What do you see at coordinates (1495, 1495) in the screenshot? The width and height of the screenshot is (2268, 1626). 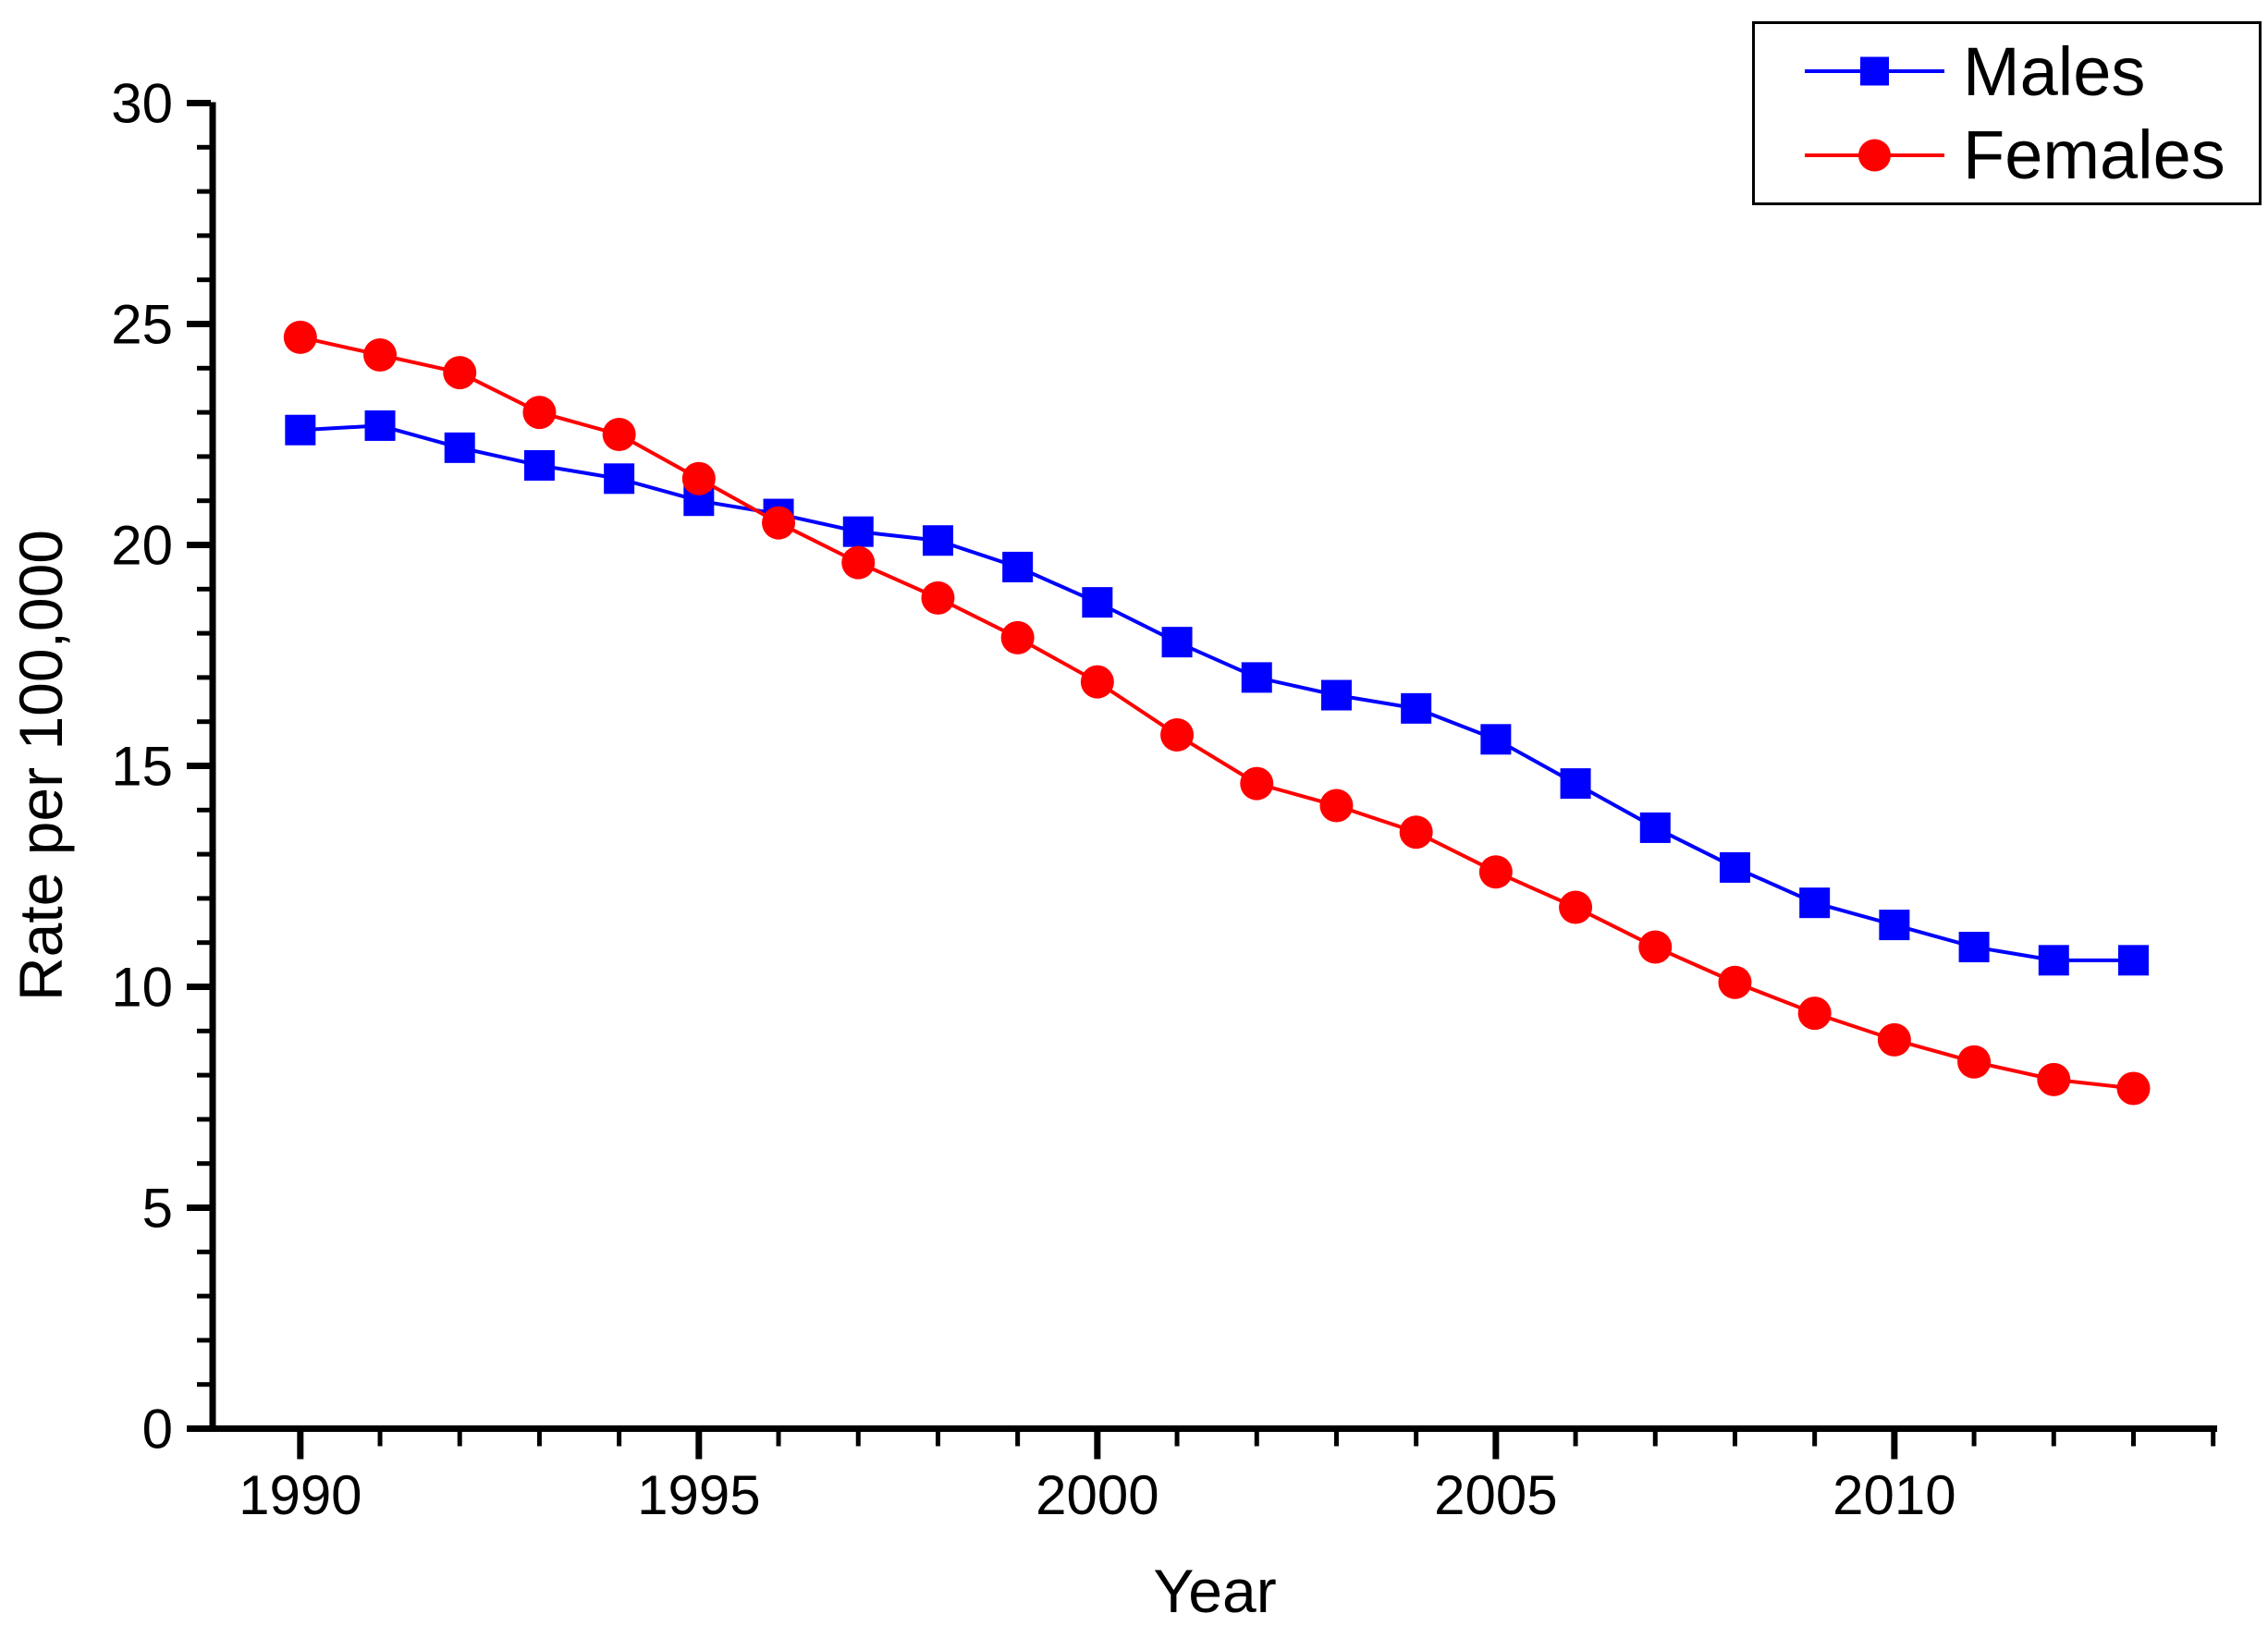 I see `x-tick-label: 2005` at bounding box center [1495, 1495].